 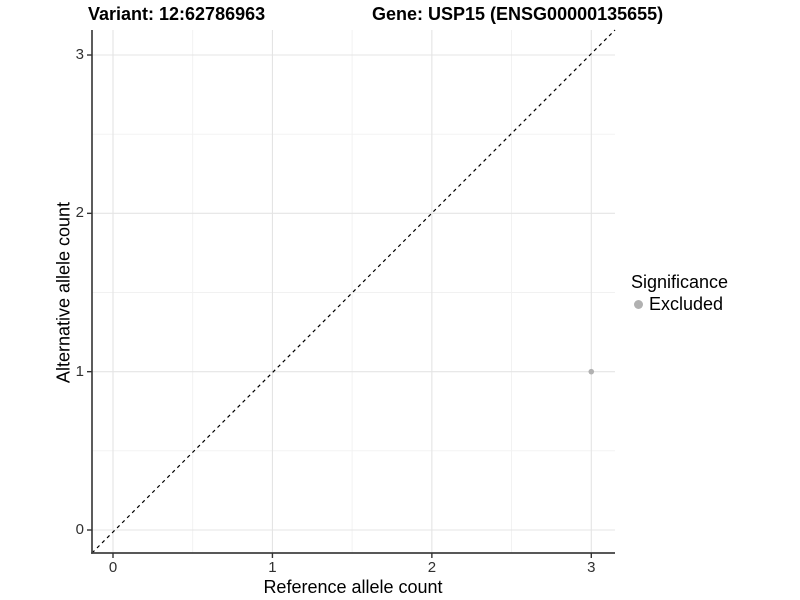 I want to click on x-axis-title: Reference allele count, so click(x=353, y=587).